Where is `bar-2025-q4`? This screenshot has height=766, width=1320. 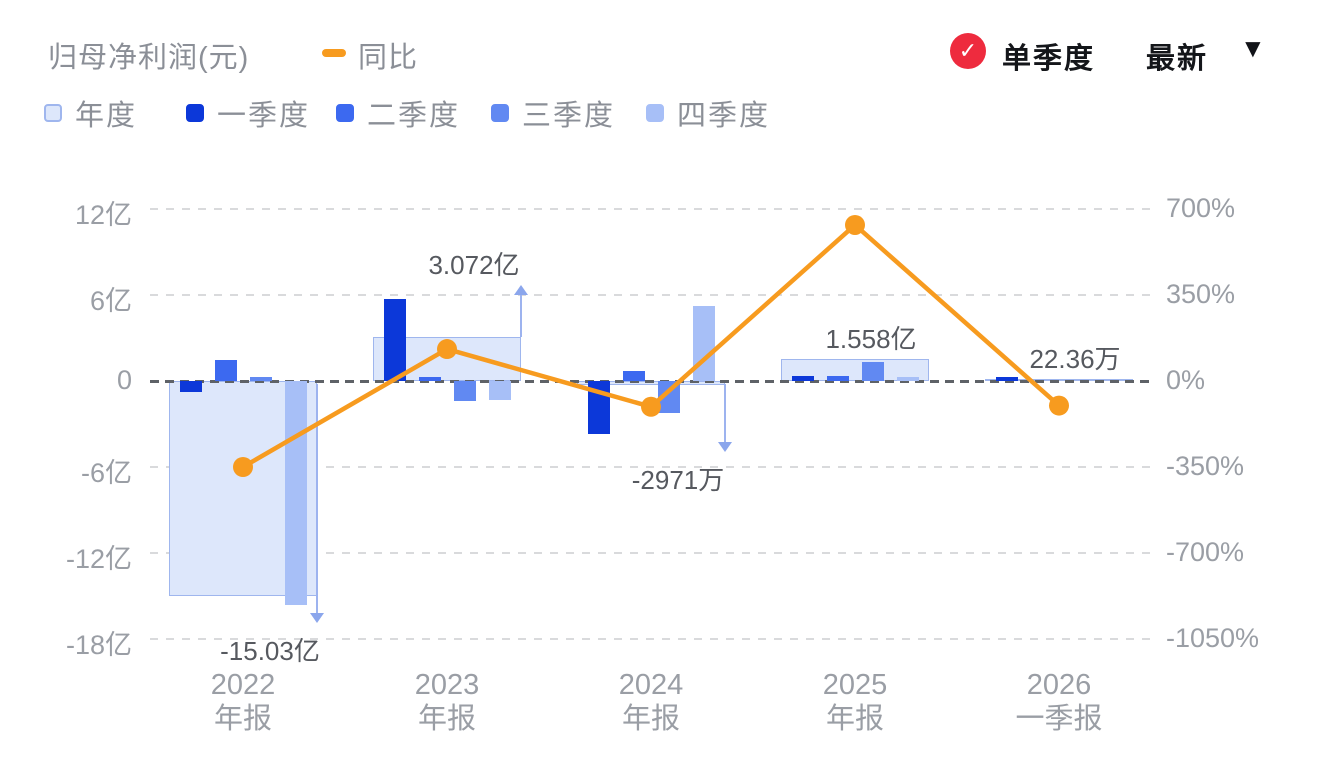 bar-2025-q4 is located at coordinates (908, 379).